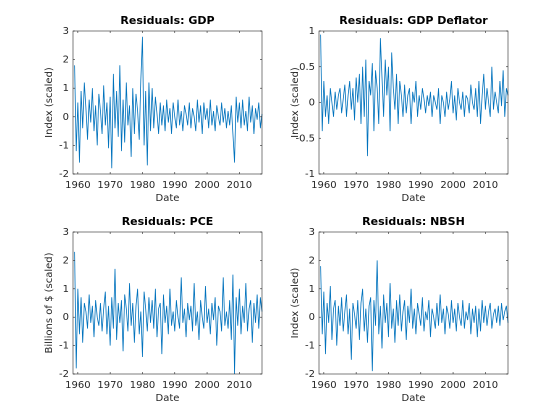  What do you see at coordinates (168, 221) in the screenshot?
I see `chart-title: Residuals: PCE` at bounding box center [168, 221].